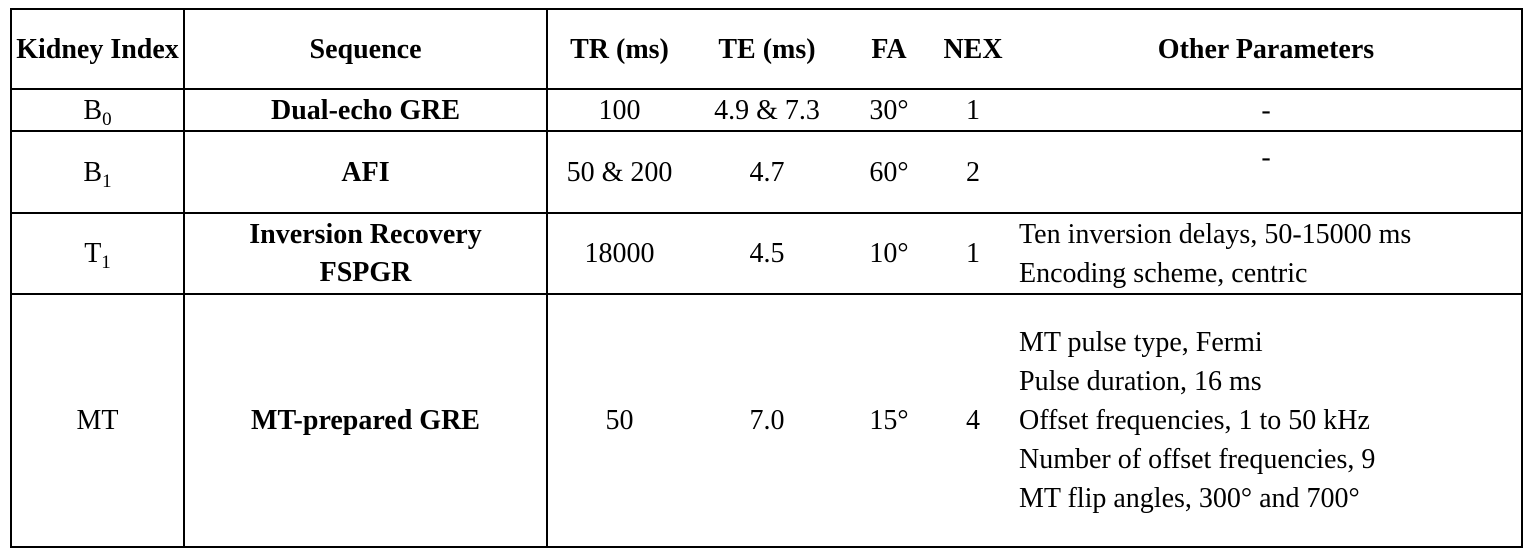 The image size is (1531, 558). What do you see at coordinates (973, 420) in the screenshot?
I see `nex-cell: 4` at bounding box center [973, 420].